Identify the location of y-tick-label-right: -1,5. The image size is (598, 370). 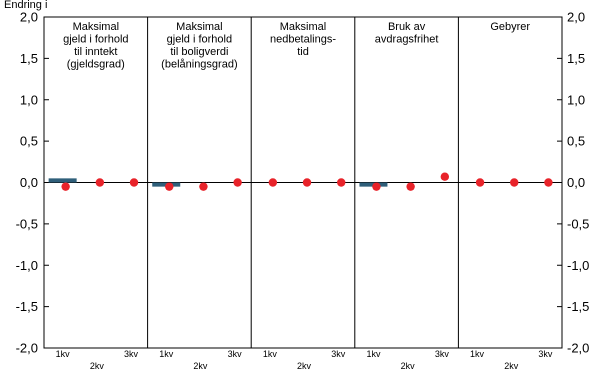
(578, 306).